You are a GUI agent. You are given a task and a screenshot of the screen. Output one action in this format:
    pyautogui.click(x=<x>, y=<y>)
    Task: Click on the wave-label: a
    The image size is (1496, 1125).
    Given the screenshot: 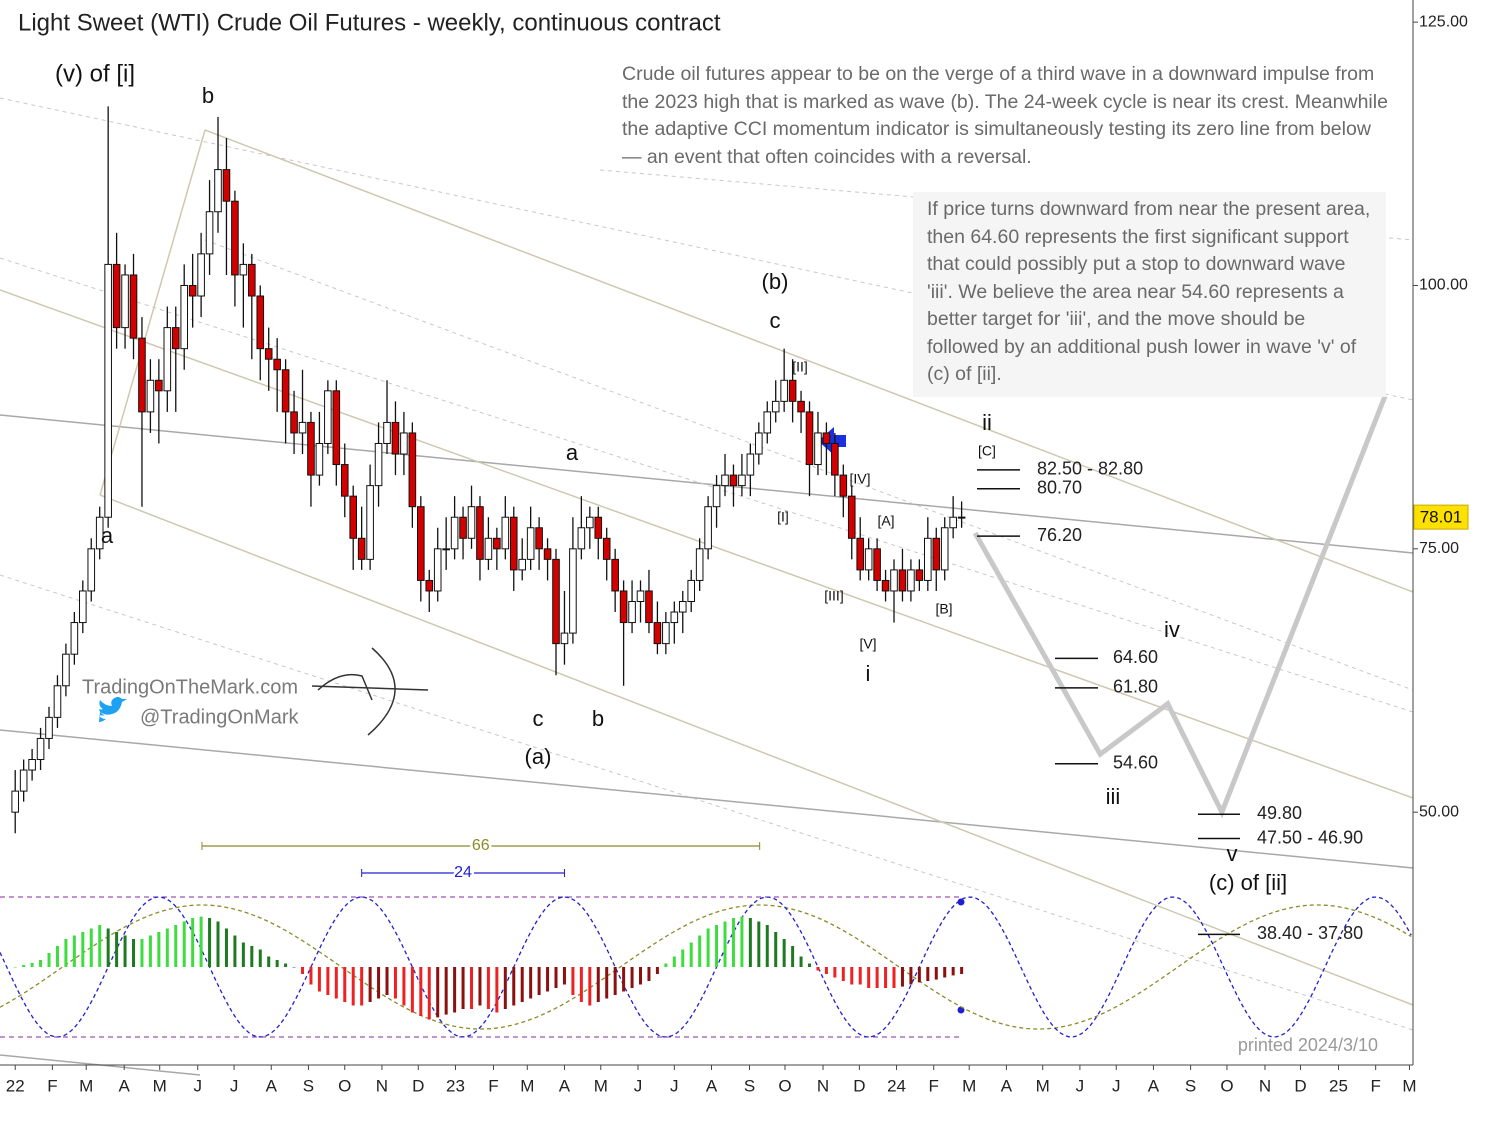 What is the action you would take?
    pyautogui.click(x=107, y=535)
    